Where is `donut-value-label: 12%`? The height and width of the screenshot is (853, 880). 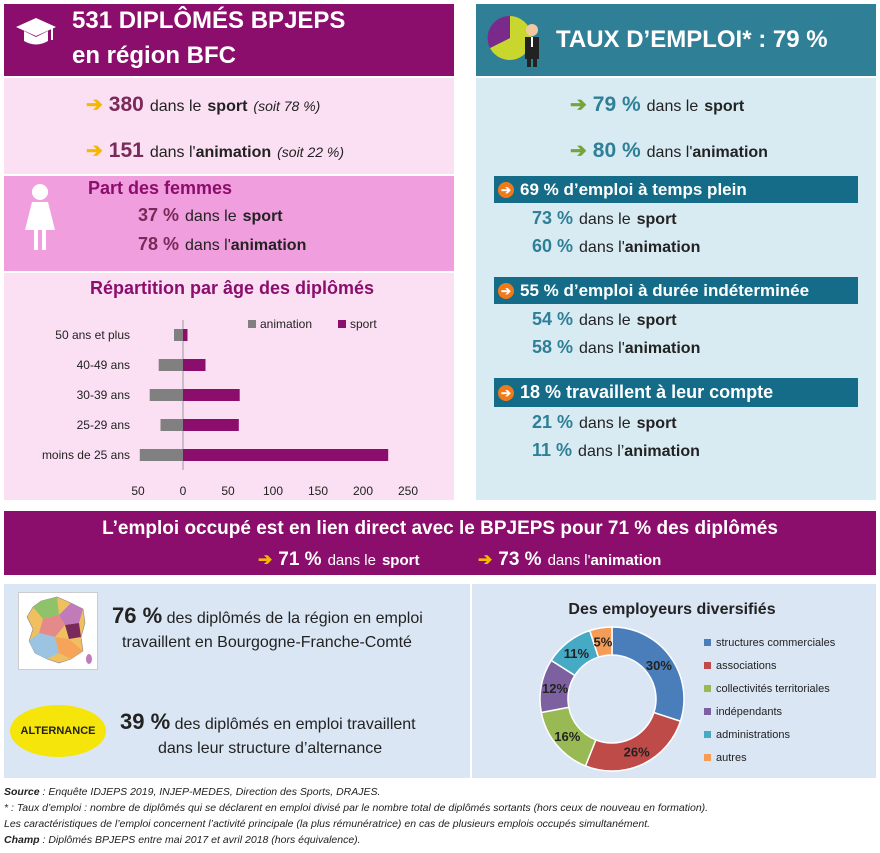 donut-value-label: 12% is located at coordinates (555, 688).